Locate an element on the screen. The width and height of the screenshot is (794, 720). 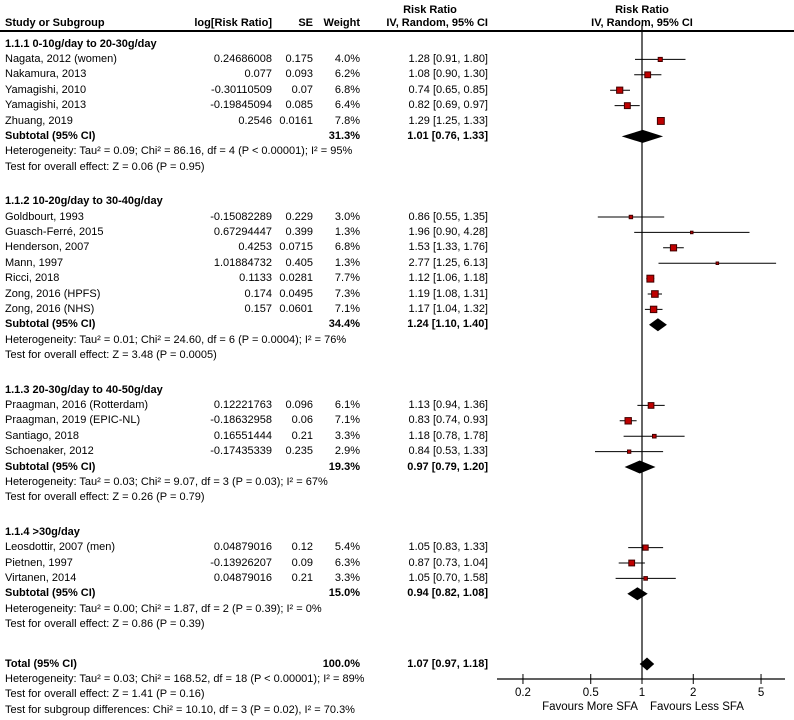
study-weight: 2.9% is located at coordinates (347, 451).